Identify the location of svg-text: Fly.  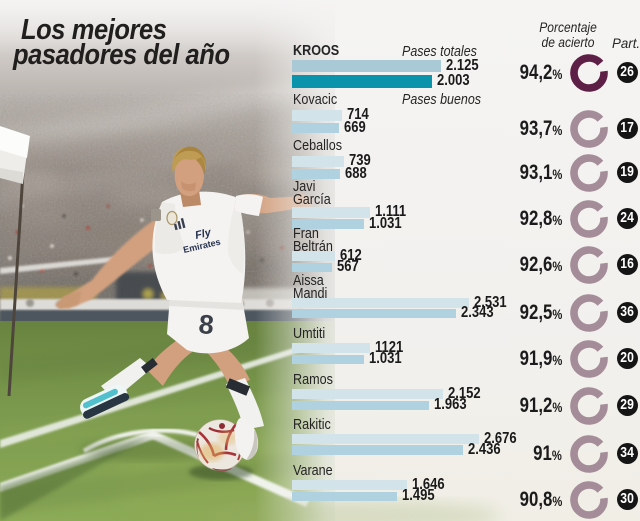
(203, 233).